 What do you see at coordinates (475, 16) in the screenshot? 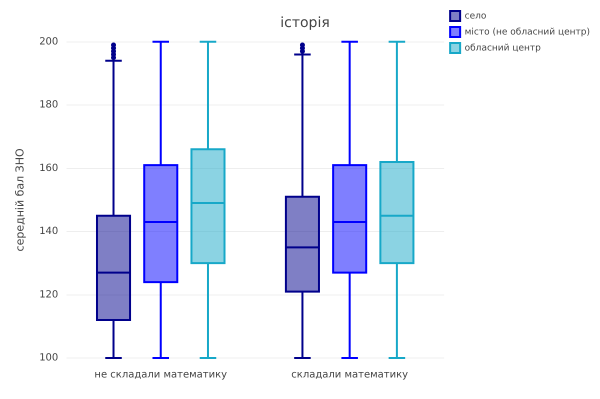
I see `legend-label: село` at bounding box center [475, 16].